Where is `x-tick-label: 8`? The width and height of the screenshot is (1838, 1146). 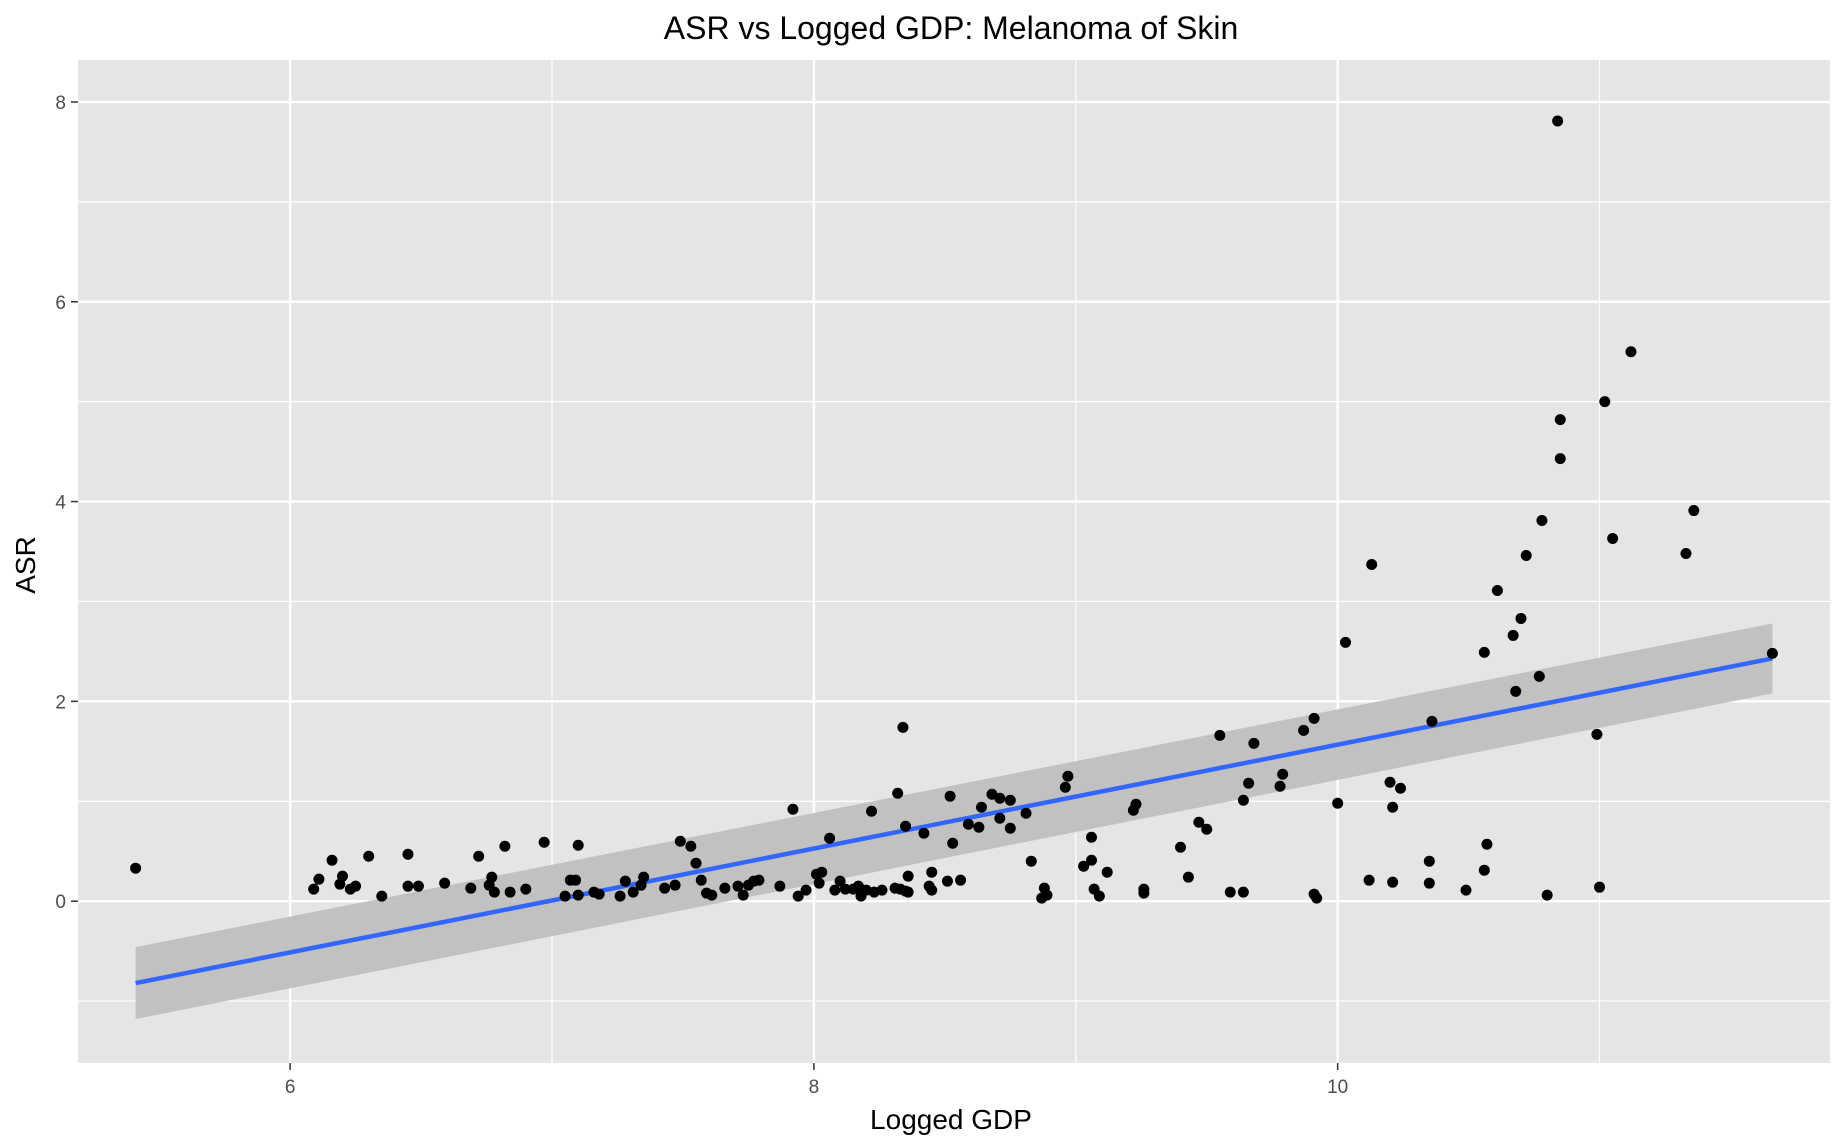 x-tick-label: 8 is located at coordinates (814, 1087).